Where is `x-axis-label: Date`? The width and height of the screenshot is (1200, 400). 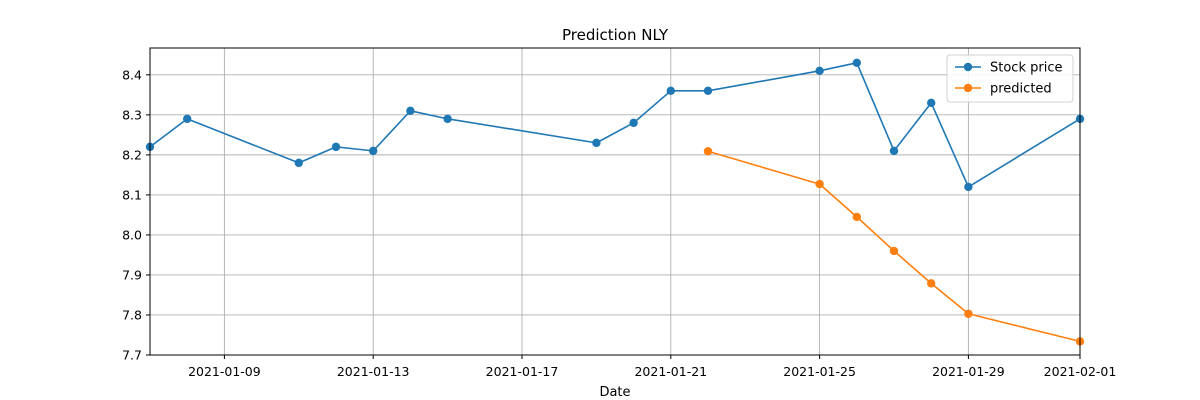 x-axis-label: Date is located at coordinates (614, 392).